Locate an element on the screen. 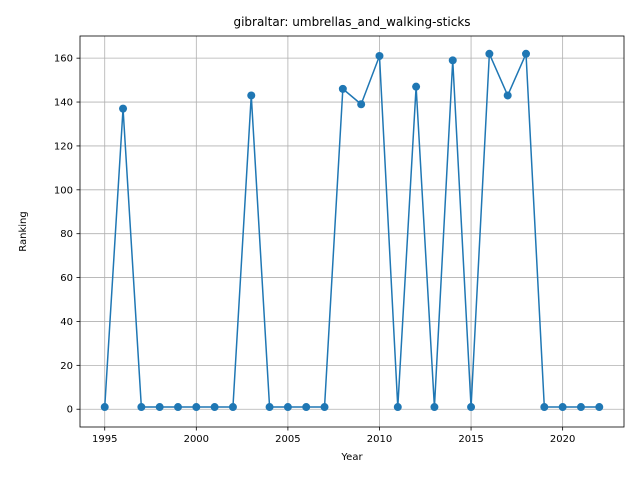 The height and width of the screenshot is (480, 640). y-tick-label: 140 is located at coordinates (63, 103).